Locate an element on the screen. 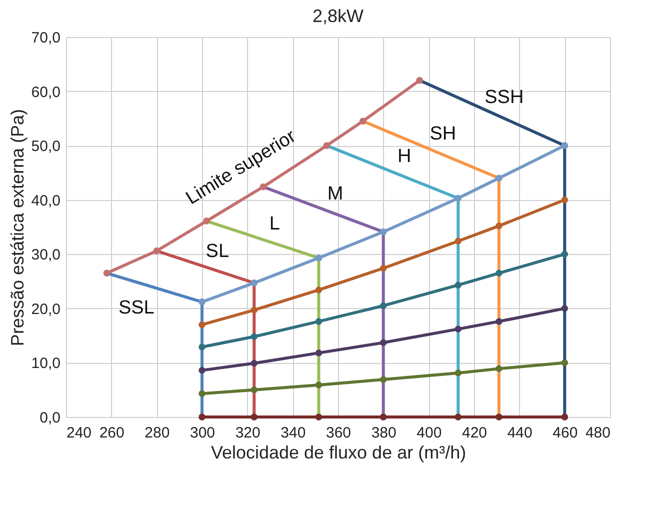 This screenshot has width=646, height=524. series-label: SH is located at coordinates (443, 134).